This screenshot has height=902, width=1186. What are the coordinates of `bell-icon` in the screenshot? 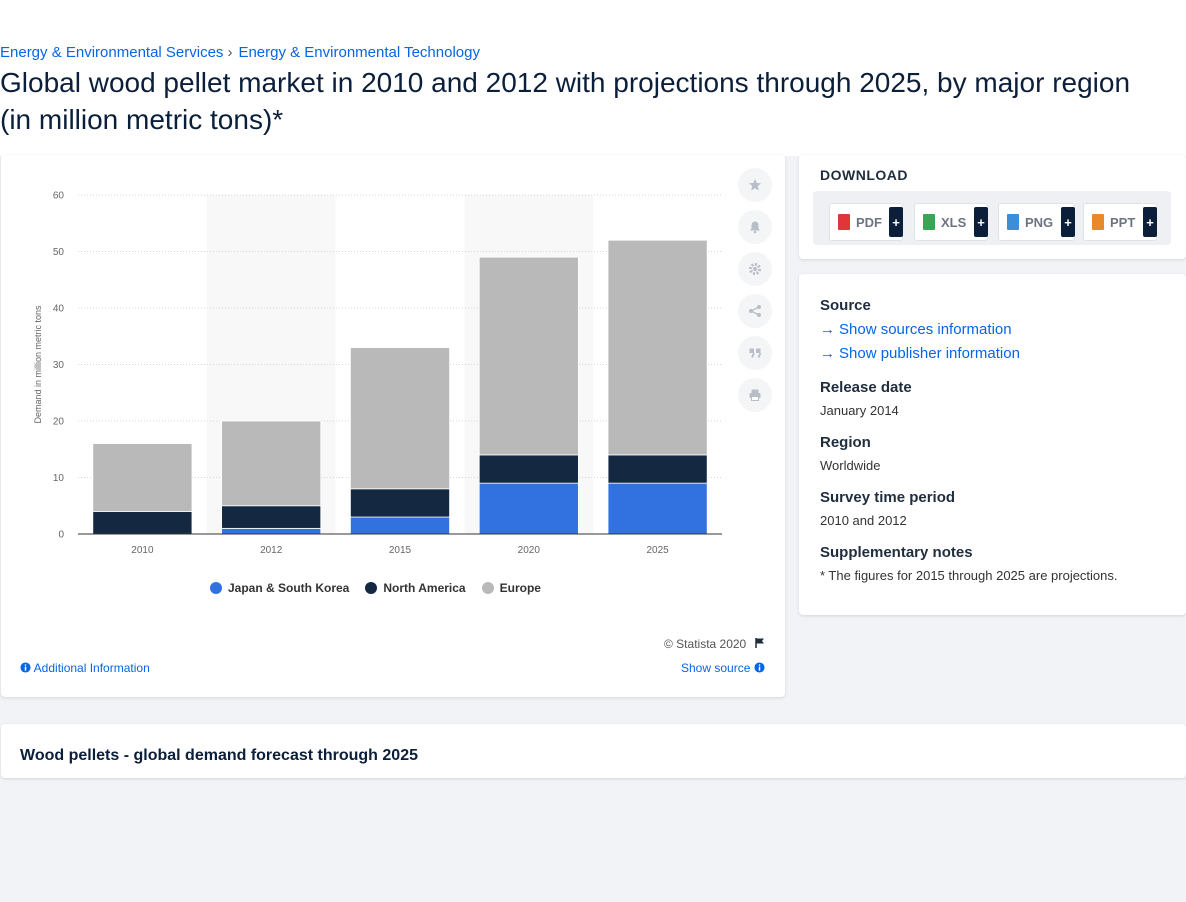 It's located at (755, 227).